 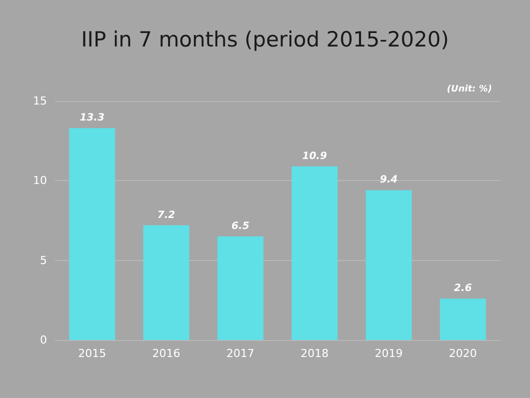 I want to click on data-label: 10.9, so click(x=314, y=156).